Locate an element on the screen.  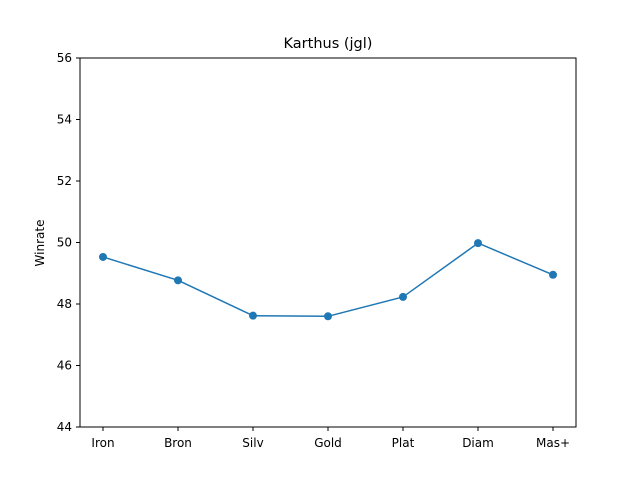
y-axis-label: Winrate is located at coordinates (40, 243).